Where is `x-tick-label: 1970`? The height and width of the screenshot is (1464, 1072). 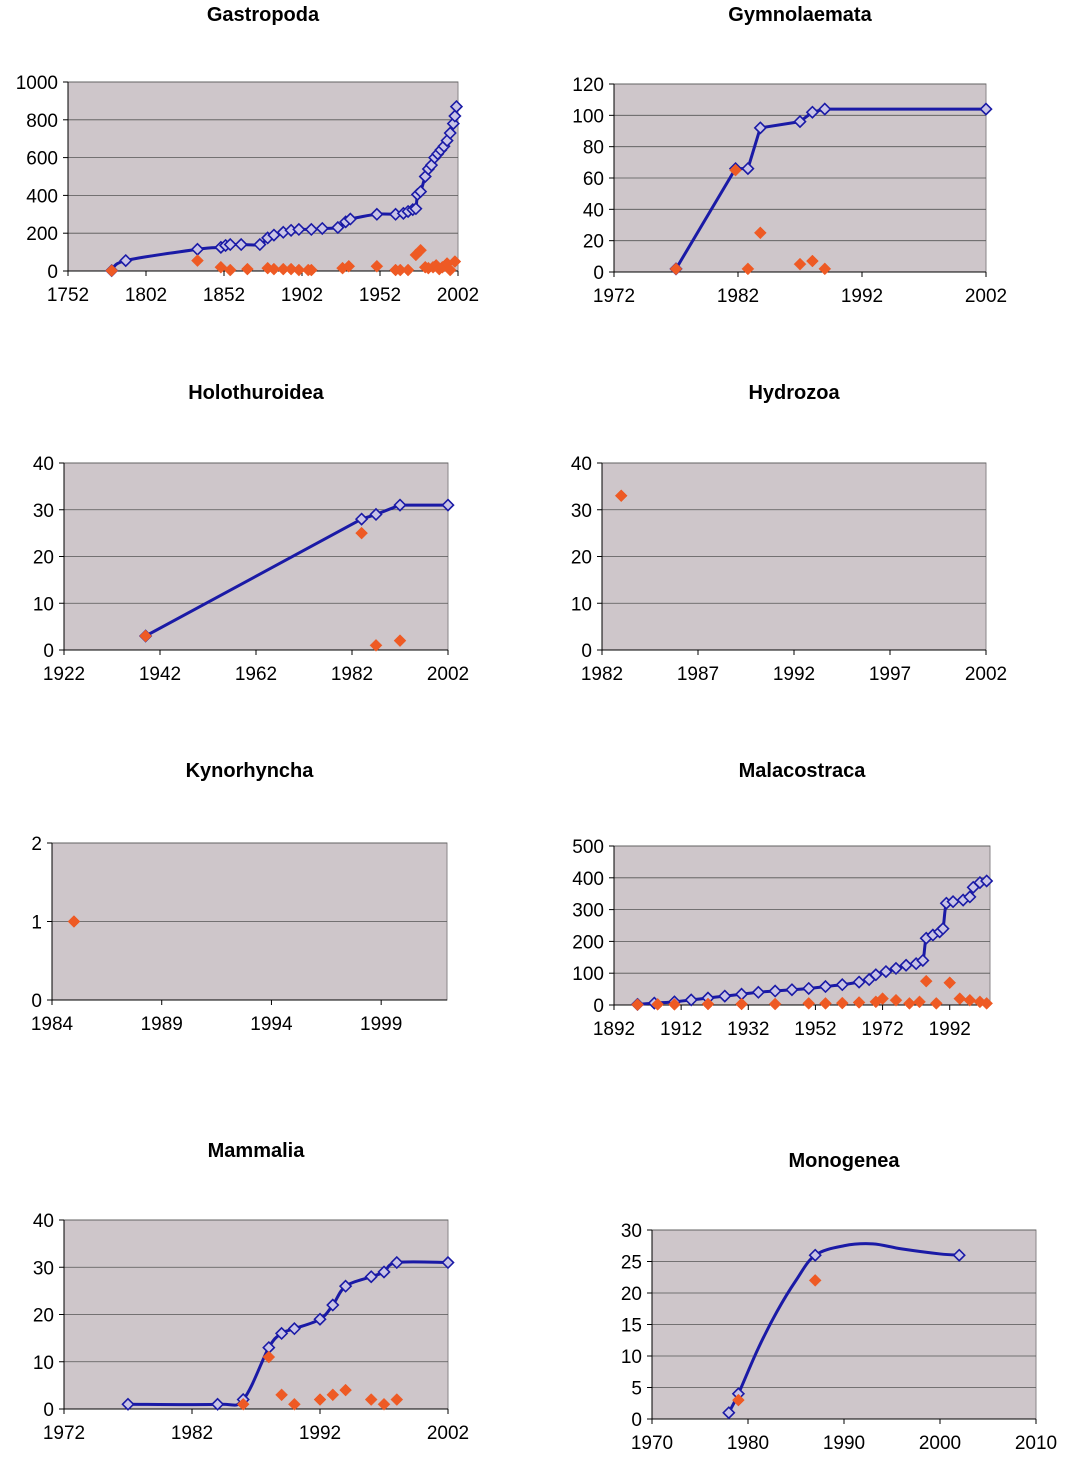
x-tick-label: 1970 is located at coordinates (652, 1443).